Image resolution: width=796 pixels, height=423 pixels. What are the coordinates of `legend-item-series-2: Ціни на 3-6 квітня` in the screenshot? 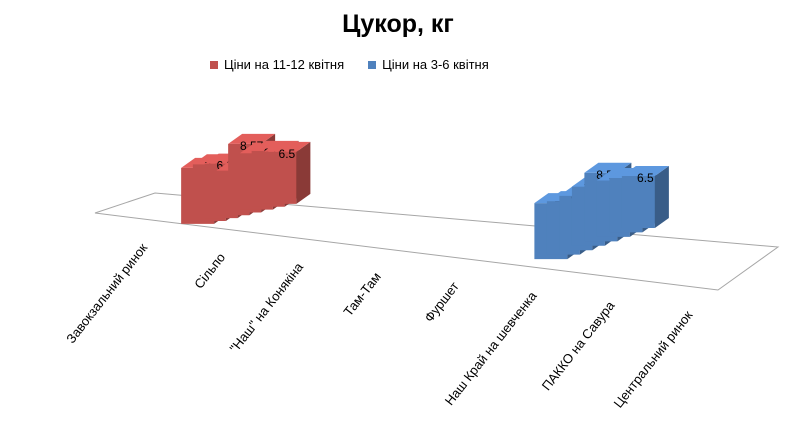 It's located at (428, 64).